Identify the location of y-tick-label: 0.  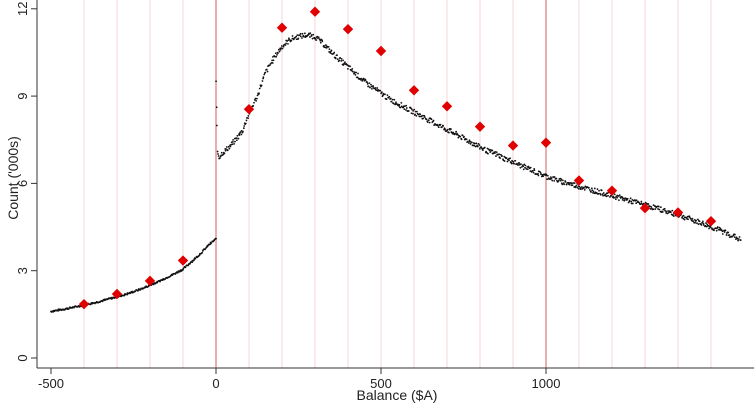
(22, 357).